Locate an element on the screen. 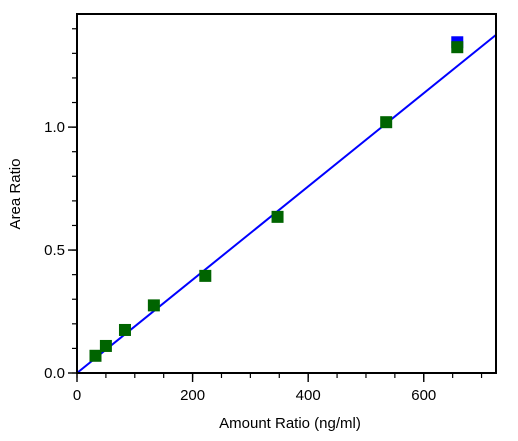 Image resolution: width=518 pixels, height=441 pixels. y-tick-label: 1.0 is located at coordinates (54, 127).